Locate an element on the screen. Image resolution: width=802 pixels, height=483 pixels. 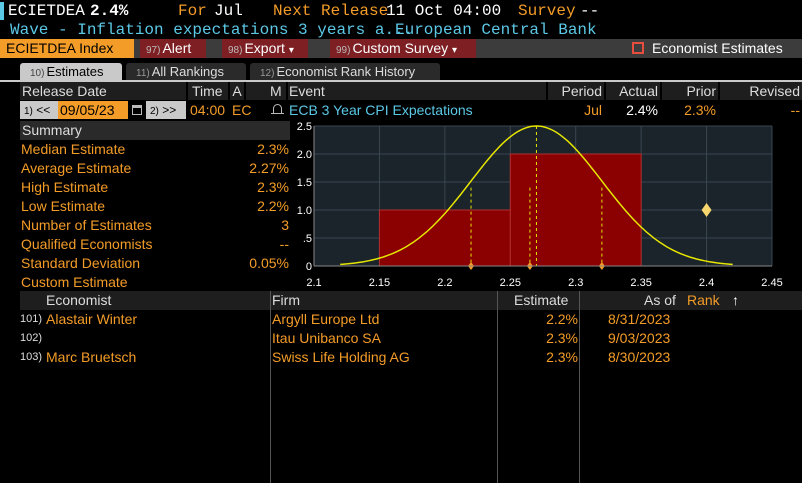
as-of-date: 8/31/2023 is located at coordinates (639, 319).